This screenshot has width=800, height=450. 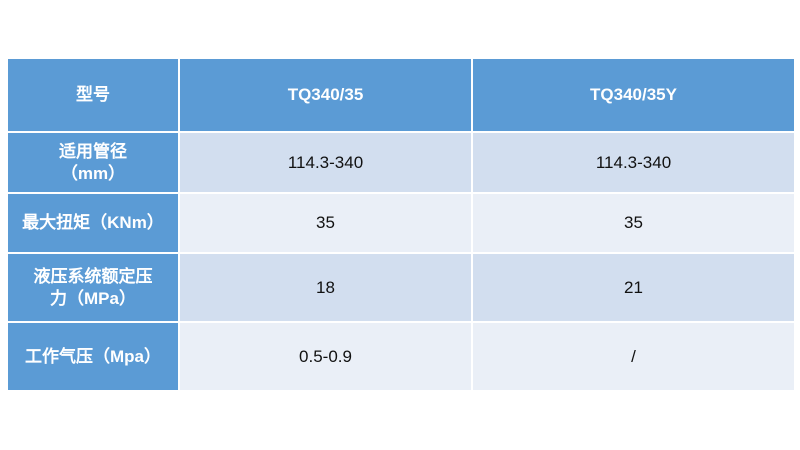 I want to click on data-cell: 18, so click(x=325, y=287).